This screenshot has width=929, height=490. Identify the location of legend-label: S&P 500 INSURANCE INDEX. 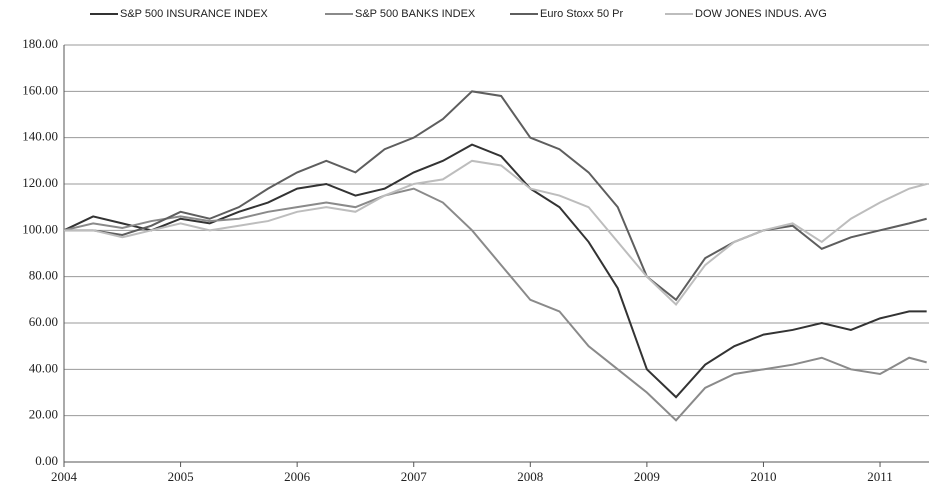
(194, 14).